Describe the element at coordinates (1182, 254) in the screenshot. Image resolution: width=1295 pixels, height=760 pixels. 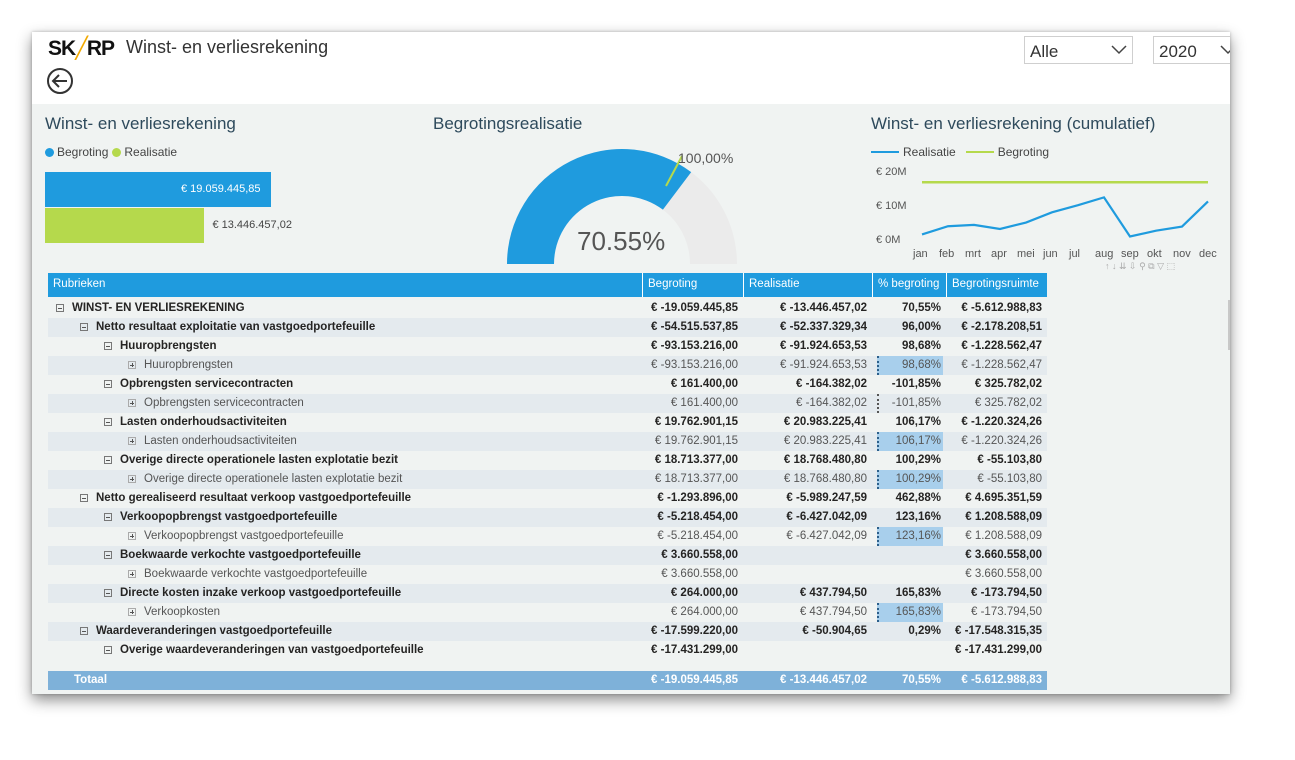
I see `x-tick-label: nov` at that location.